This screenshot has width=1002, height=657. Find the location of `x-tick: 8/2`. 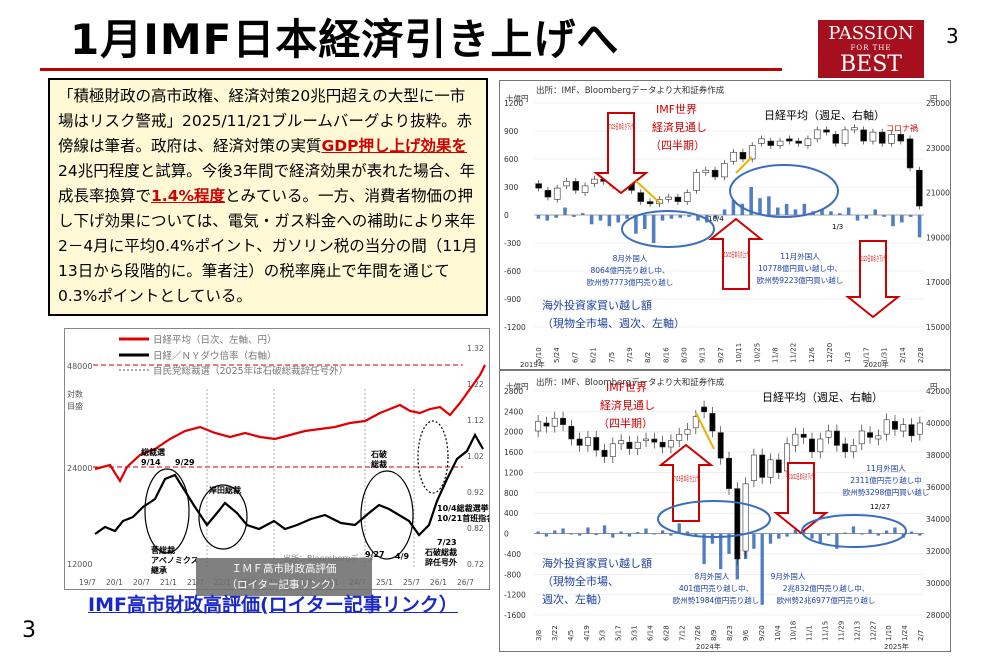

x-tick: 8/2 is located at coordinates (648, 357).